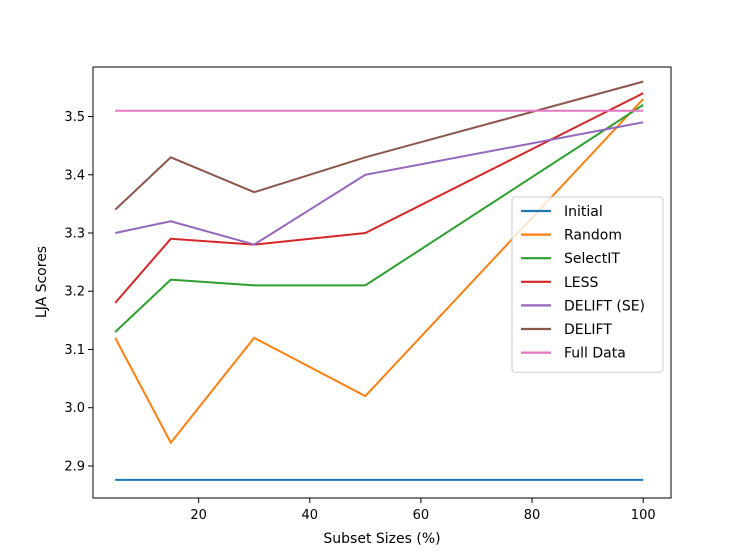 The image size is (747, 560). Describe the element at coordinates (74, 292) in the screenshot. I see `y-tick-label: 3.2` at that location.